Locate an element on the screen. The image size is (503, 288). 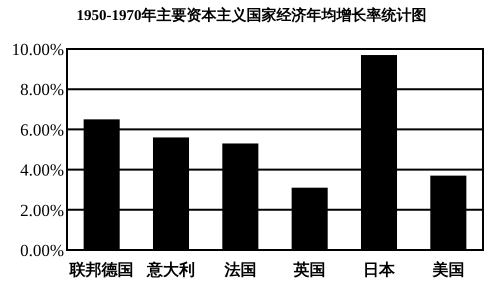
x-tick-label: 日本 is located at coordinates (379, 269).